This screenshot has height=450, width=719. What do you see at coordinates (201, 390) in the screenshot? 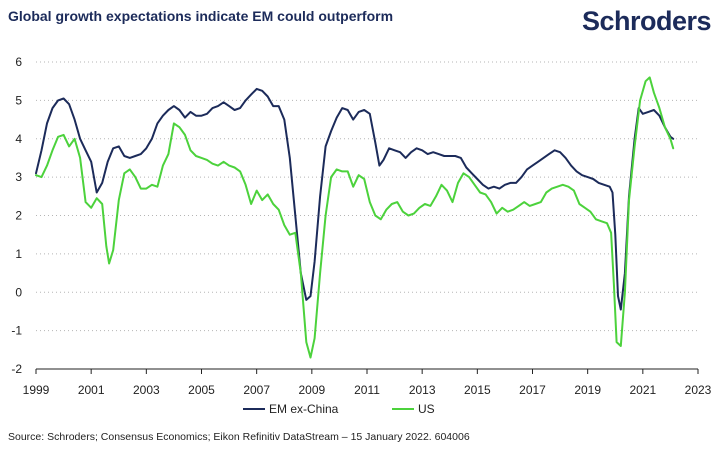
I see `x-tick-label: 2005` at bounding box center [201, 390].